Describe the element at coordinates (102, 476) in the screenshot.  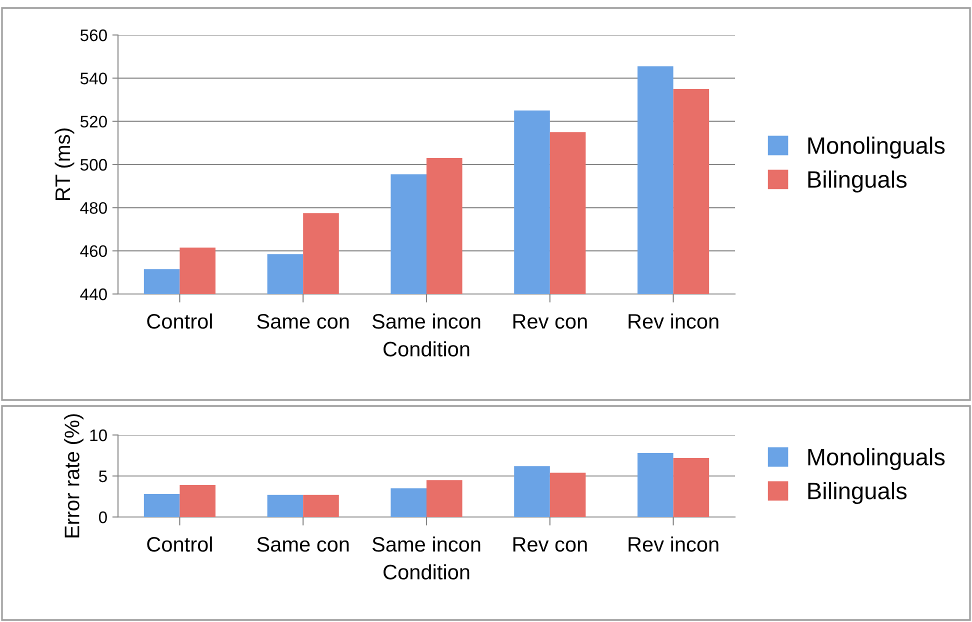
I see `y-tick-label: 5` at that location.